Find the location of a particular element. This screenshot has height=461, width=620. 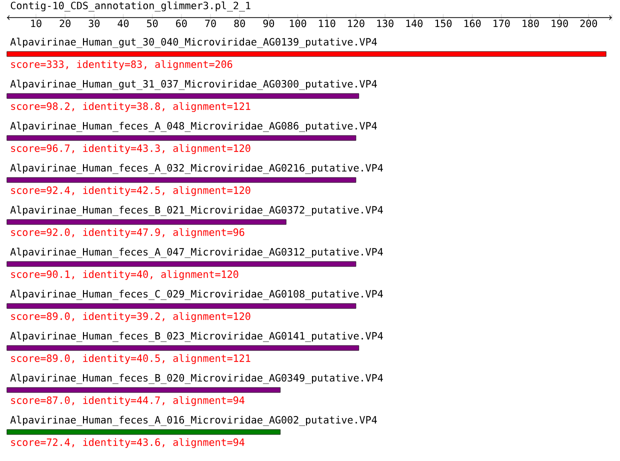

data-label: score=92.0, identity=47.9, alignment=96 is located at coordinates (127, 233).